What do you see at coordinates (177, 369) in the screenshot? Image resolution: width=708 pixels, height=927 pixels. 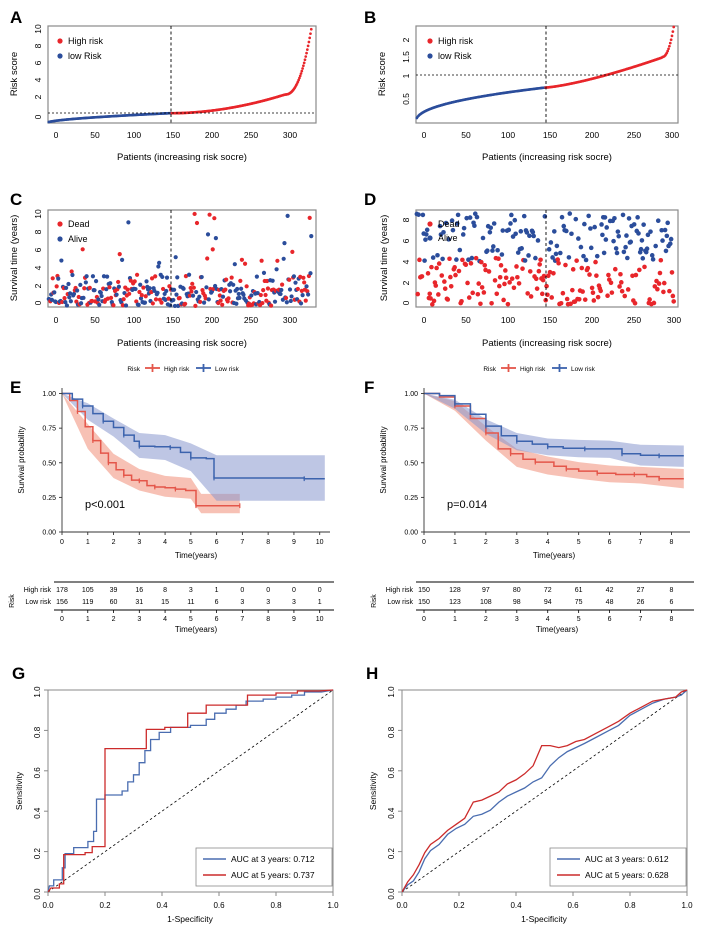 I see `legend-label-high-risk: High risk` at bounding box center [177, 369].